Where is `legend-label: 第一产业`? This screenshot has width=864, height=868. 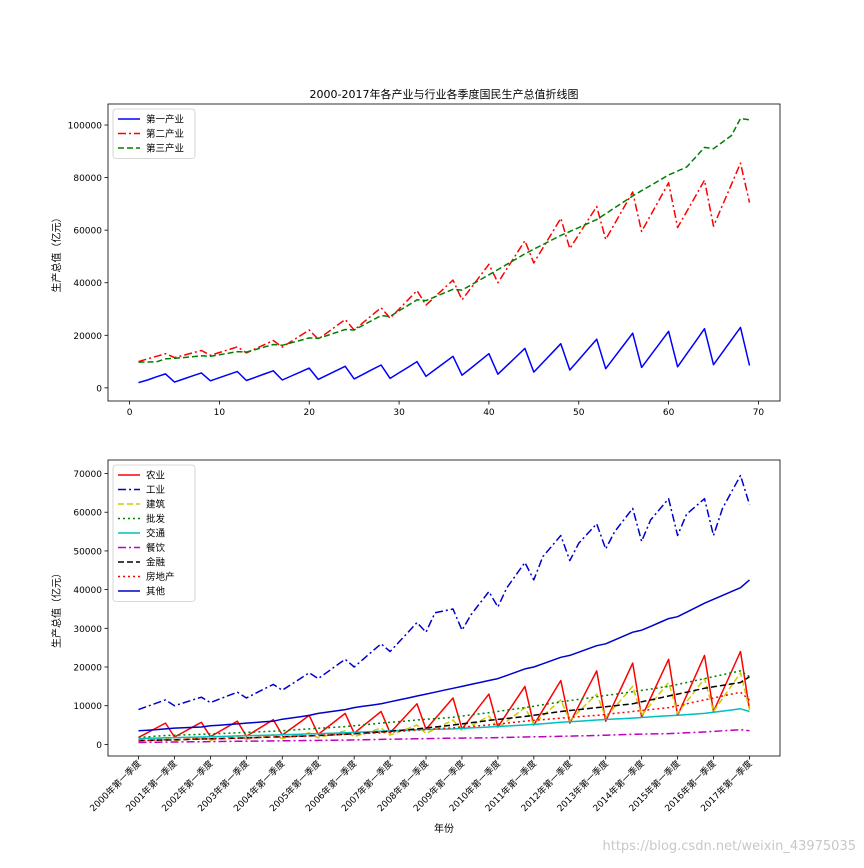 legend-label: 第一产业 is located at coordinates (165, 120).